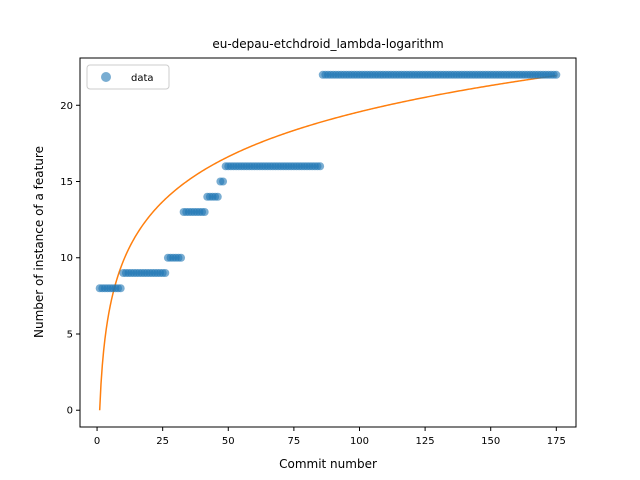 The image size is (640, 480). Describe the element at coordinates (70, 411) in the screenshot. I see `y-tick-label: 0` at that location.